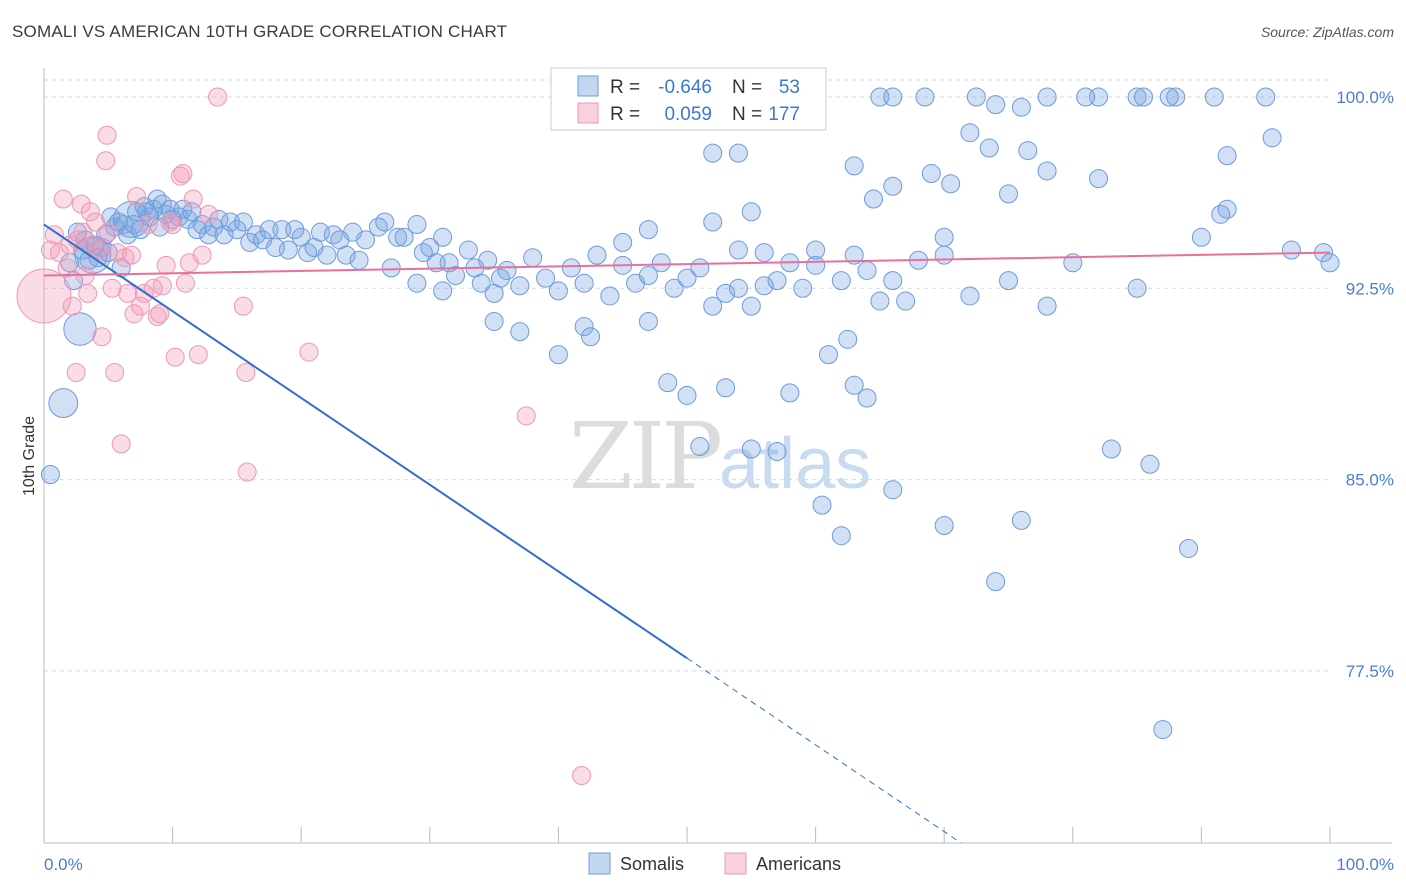 The width and height of the screenshot is (1406, 892). I want to click on y-tick-label: 92.5%, so click(1370, 288).